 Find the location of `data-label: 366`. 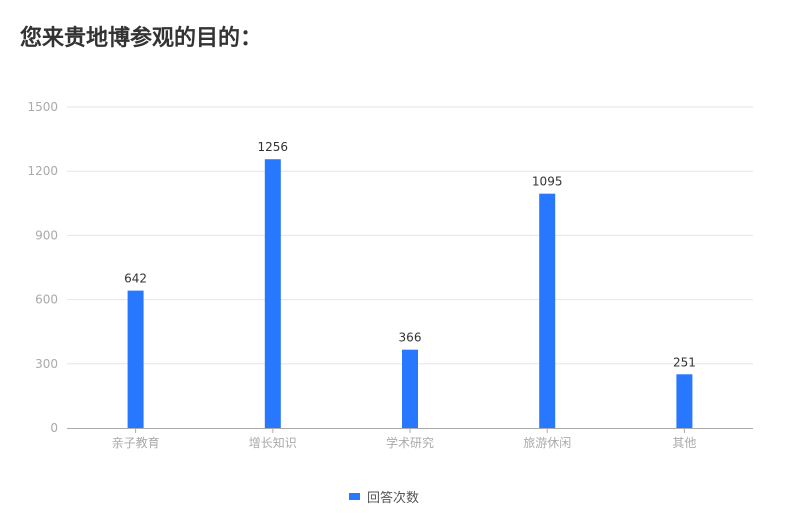

data-label: 366 is located at coordinates (410, 338).